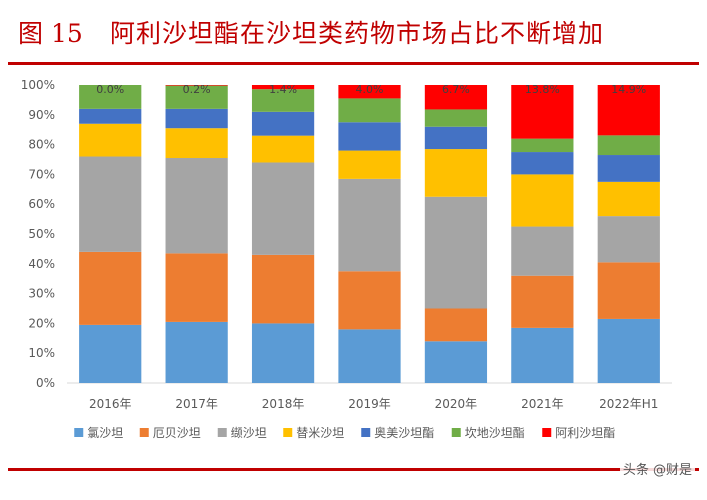  What do you see at coordinates (41, 115) in the screenshot?
I see `y-tick-label: 90%` at bounding box center [41, 115].